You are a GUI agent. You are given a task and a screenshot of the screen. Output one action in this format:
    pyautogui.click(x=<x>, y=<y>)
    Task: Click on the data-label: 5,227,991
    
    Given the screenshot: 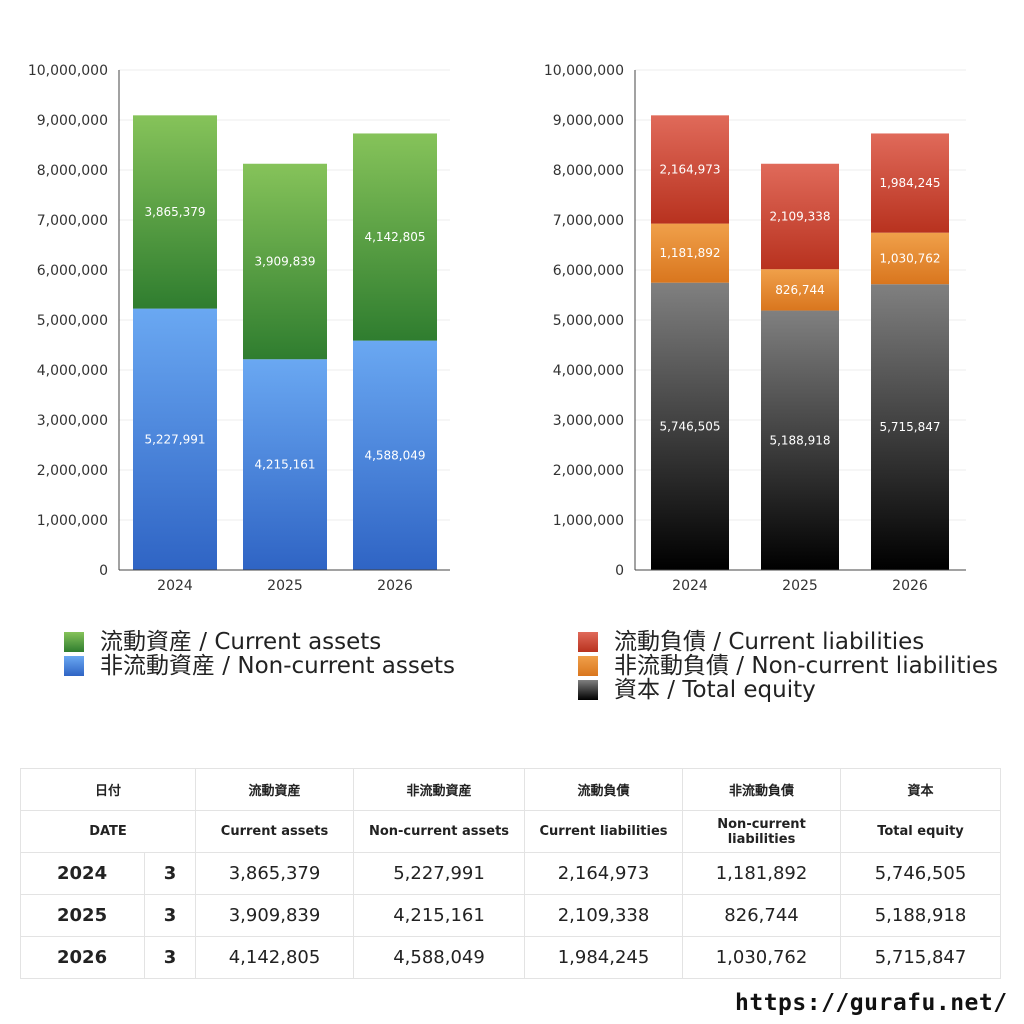 What is the action you would take?
    pyautogui.click(x=174, y=439)
    